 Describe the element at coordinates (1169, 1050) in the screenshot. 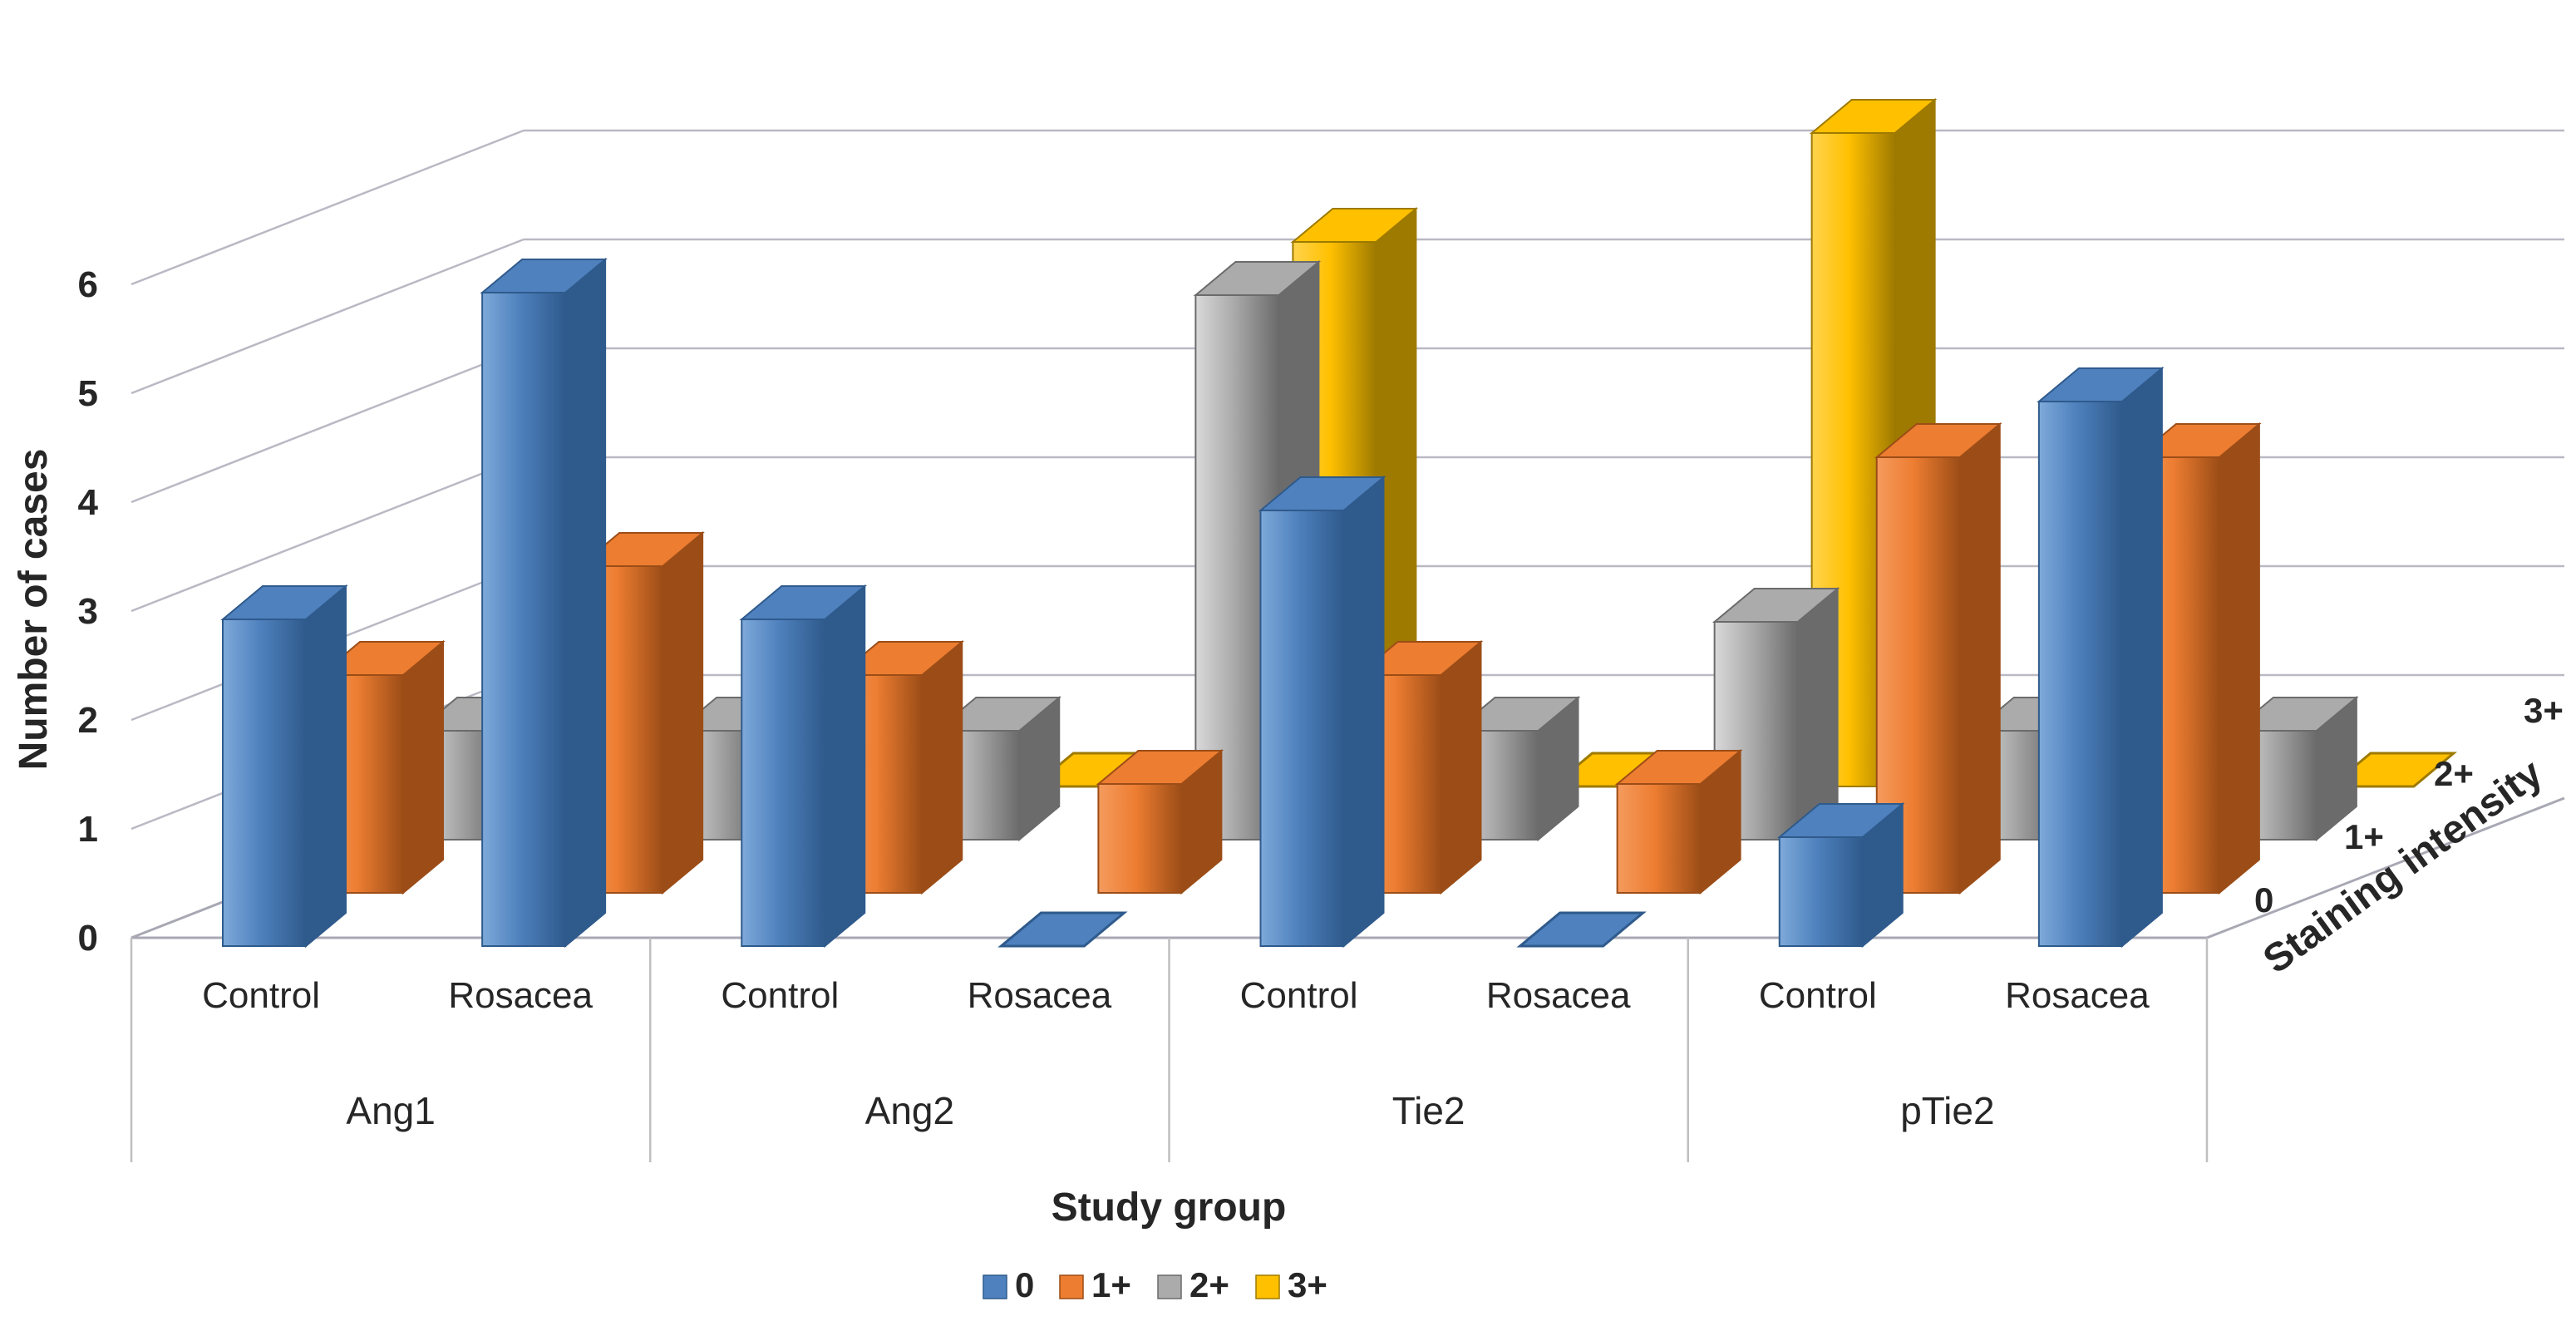

I see `category-table` at that location.